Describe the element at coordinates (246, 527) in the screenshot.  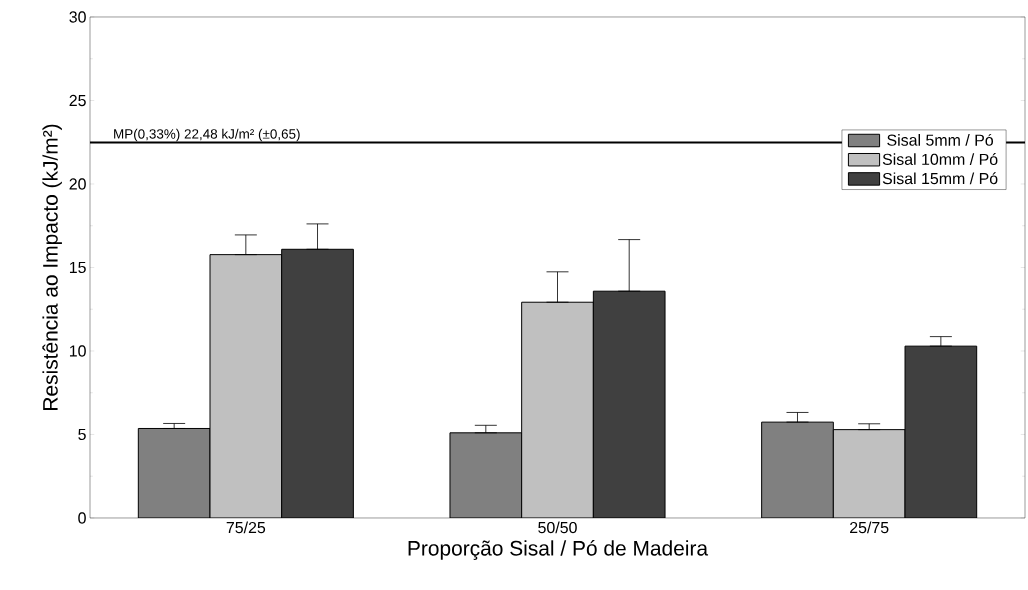
I see `x-tick-label: 75/25` at that location.